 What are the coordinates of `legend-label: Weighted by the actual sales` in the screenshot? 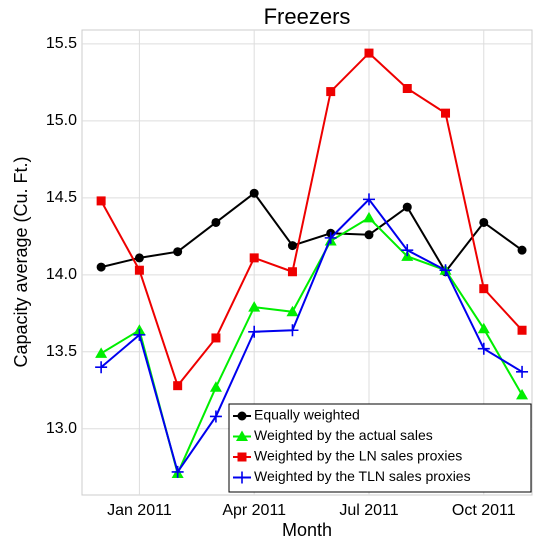 It's located at (343, 435).